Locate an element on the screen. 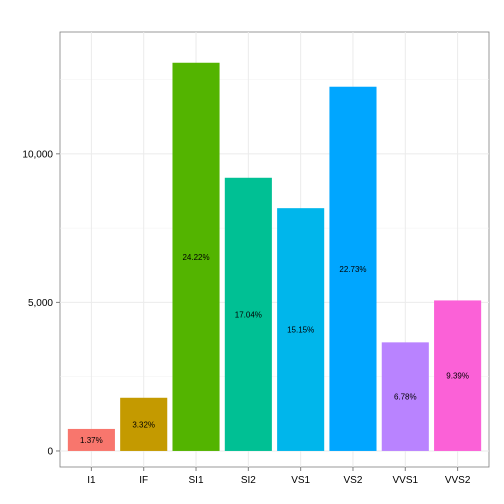  bar-vs1 is located at coordinates (301, 329).